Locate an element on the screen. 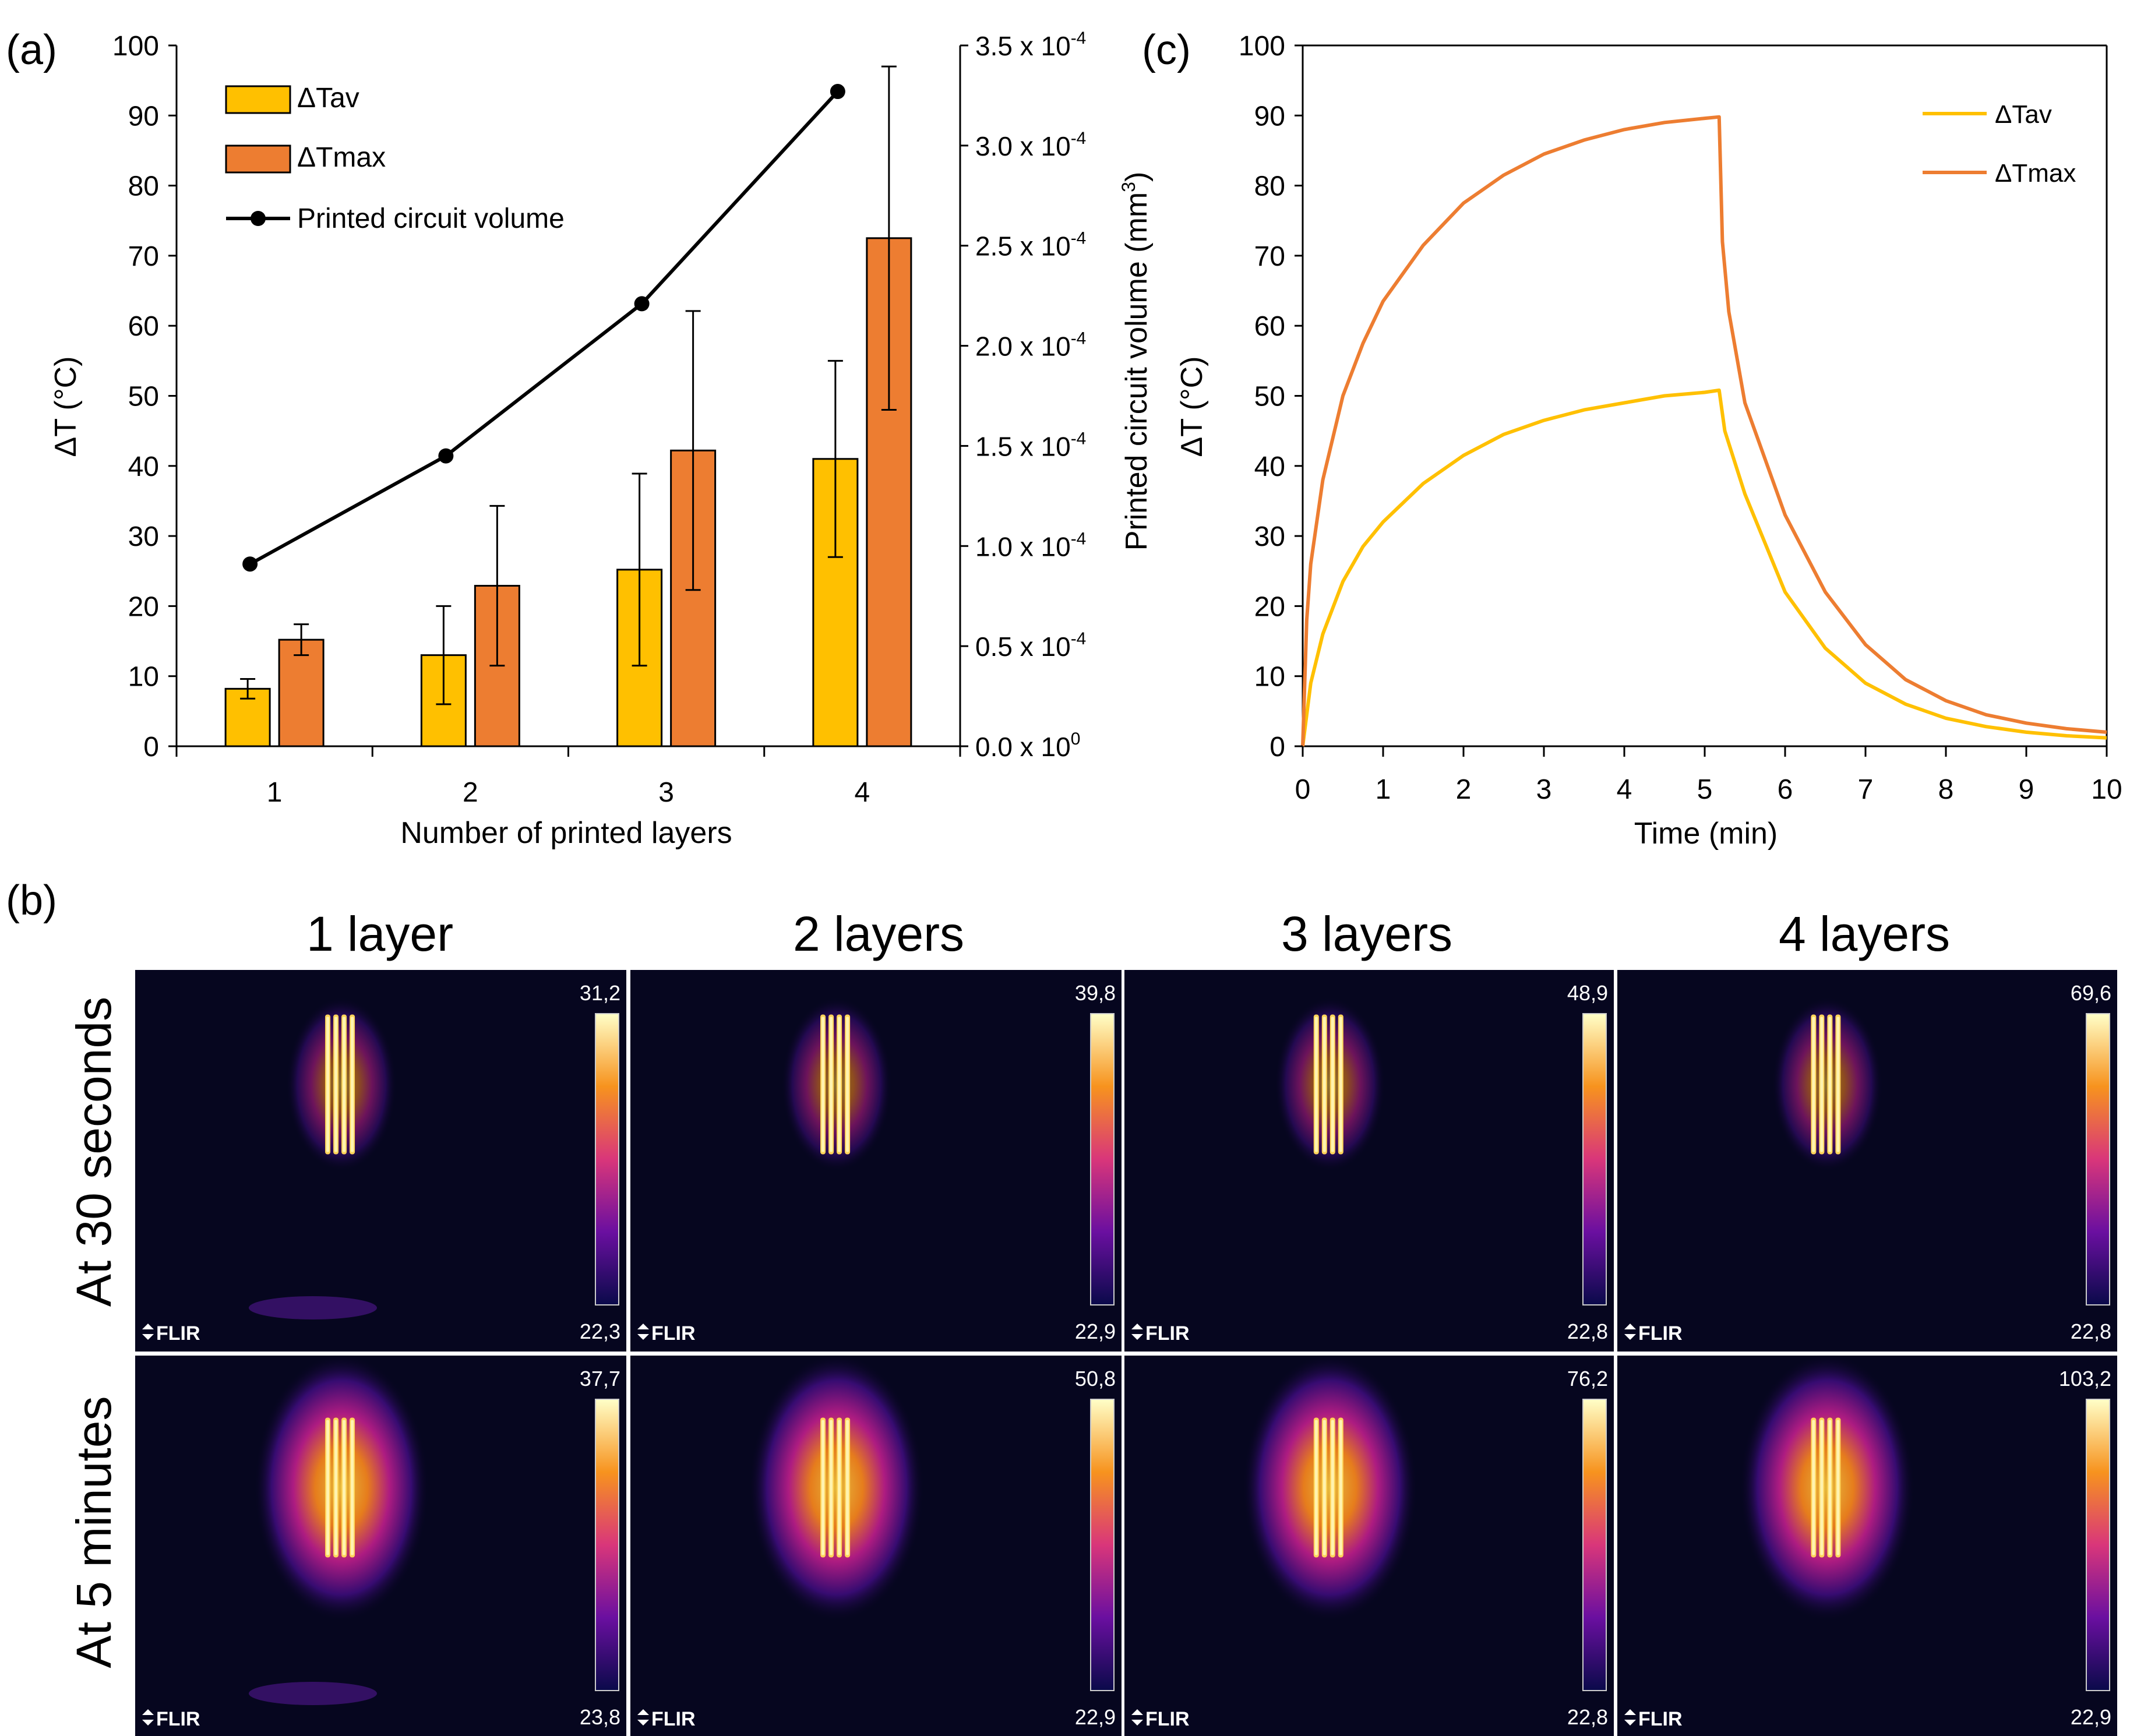 The width and height of the screenshot is (2130, 1736). volume-line is located at coordinates (544, 328).